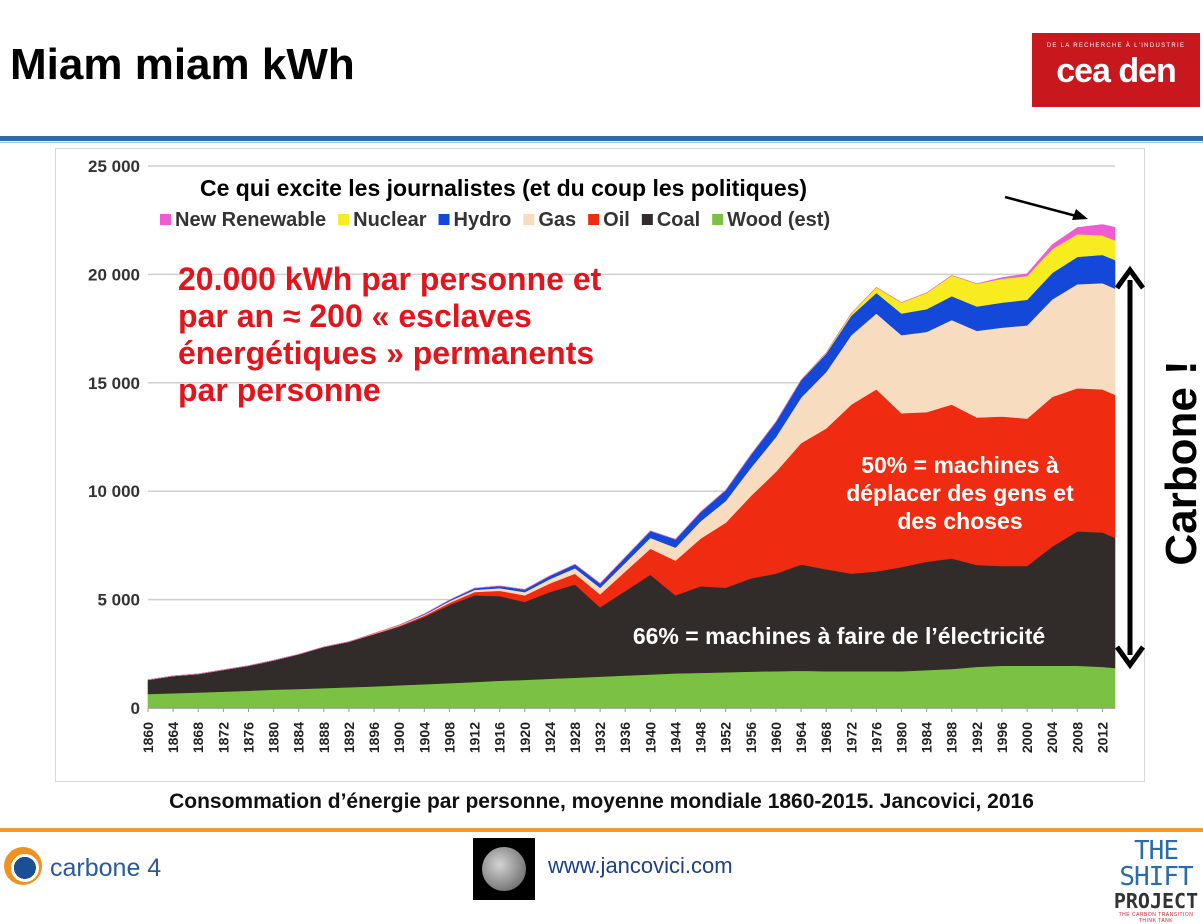 This screenshot has height=924, width=1203. What do you see at coordinates (601, 138) in the screenshot?
I see `header-rule` at bounding box center [601, 138].